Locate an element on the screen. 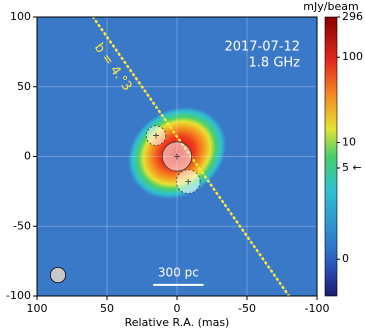  beam is located at coordinates (58, 275).